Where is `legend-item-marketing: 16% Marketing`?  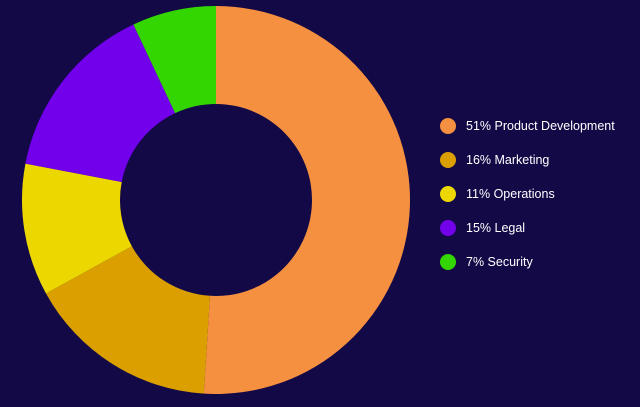 legend-item-marketing: 16% Marketing is located at coordinates (527, 159).